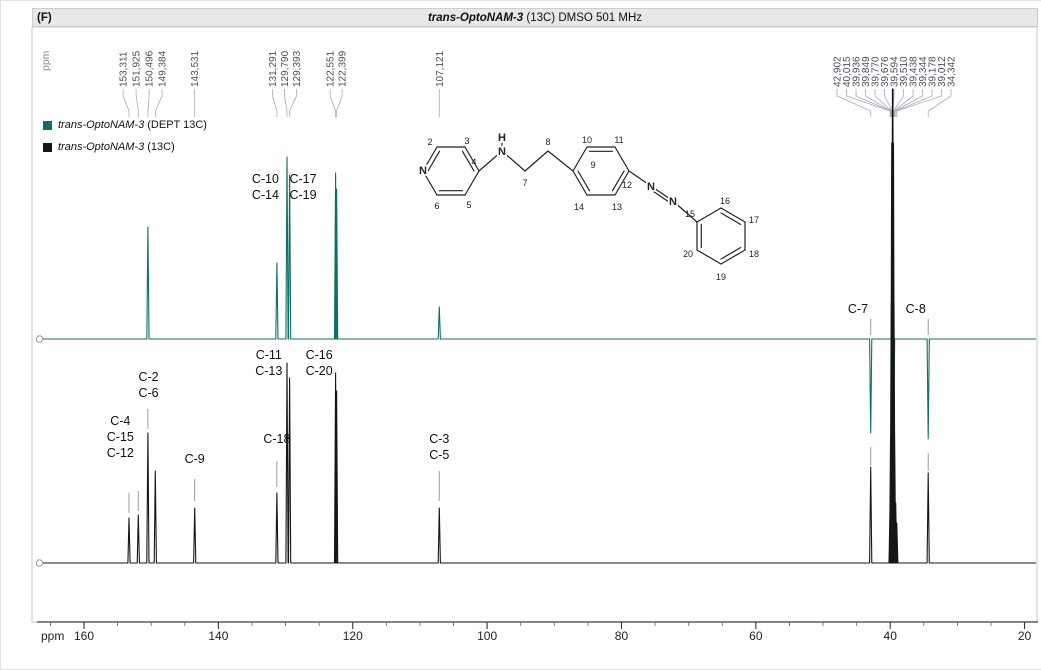  Describe the element at coordinates (440, 68) in the screenshot. I see `peak-shift-label: 107,121` at that location.